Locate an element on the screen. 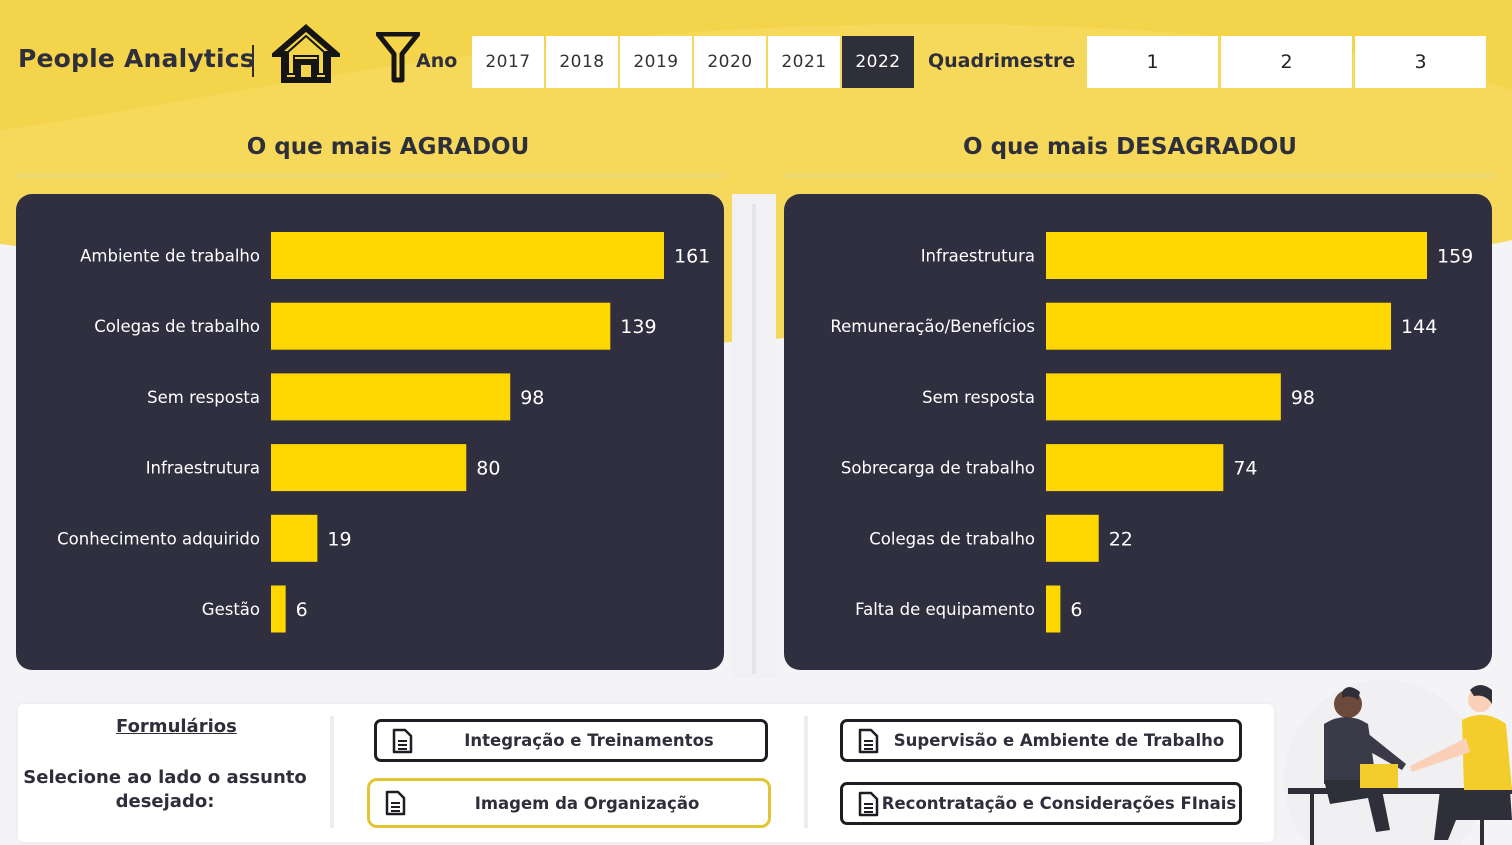  form-button-label: Recontratação e Considerações FInais is located at coordinates (1059, 803).